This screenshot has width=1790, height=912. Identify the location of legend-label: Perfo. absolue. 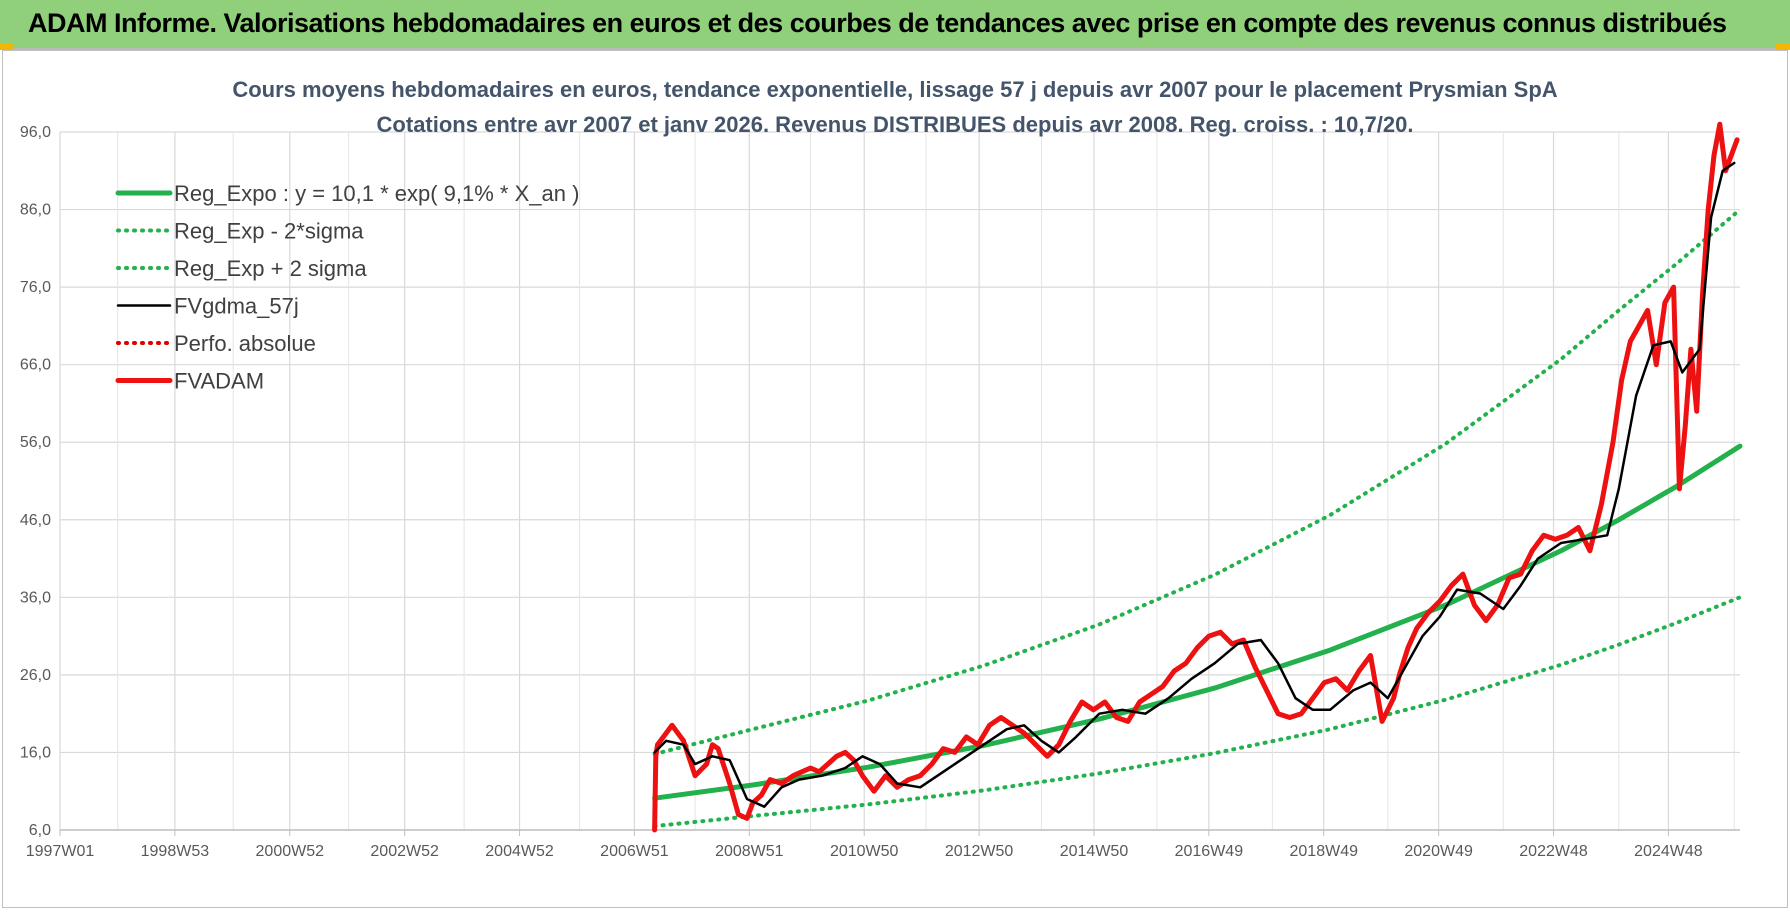
(245, 343).